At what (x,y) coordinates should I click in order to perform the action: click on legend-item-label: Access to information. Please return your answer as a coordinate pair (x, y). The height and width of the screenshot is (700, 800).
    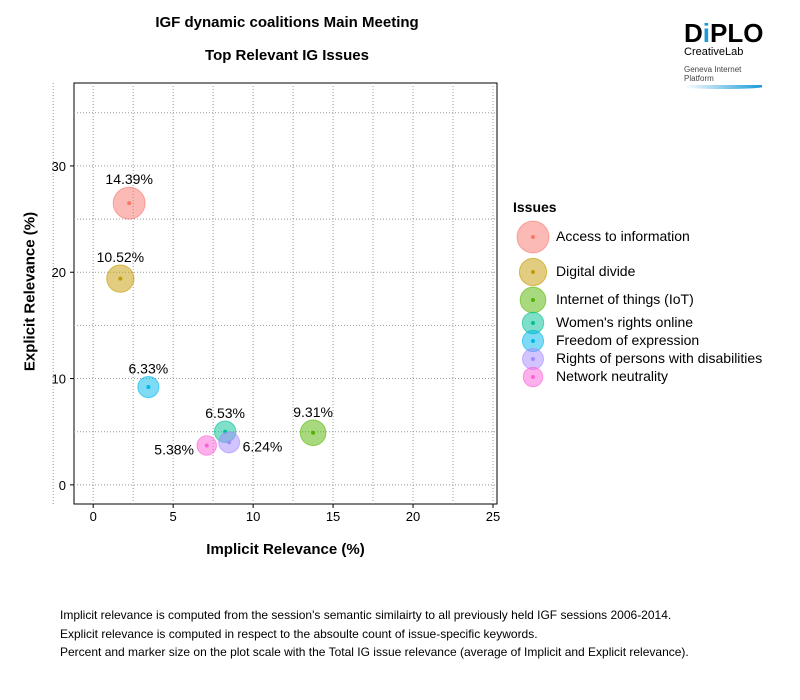
    Looking at the image, I should click on (623, 236).